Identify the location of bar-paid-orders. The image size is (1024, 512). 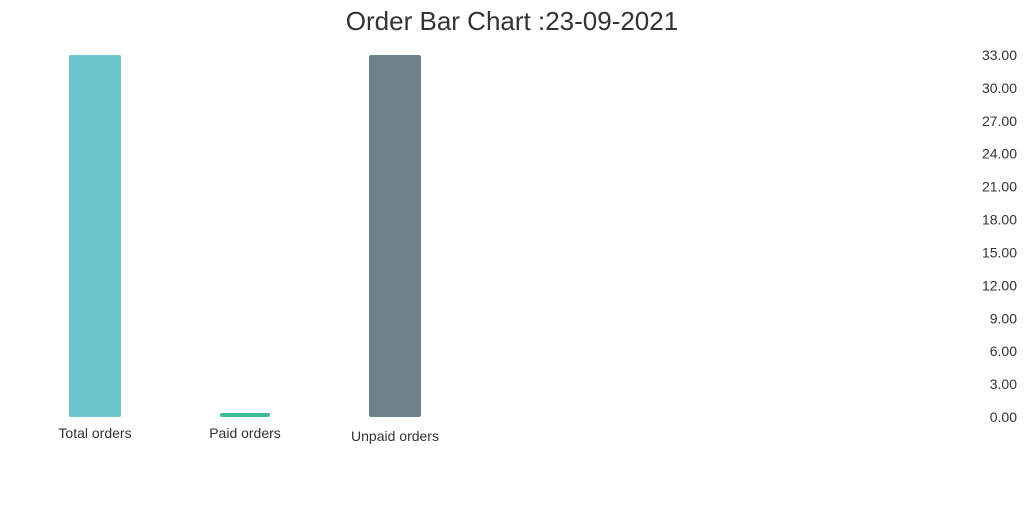
(245, 415).